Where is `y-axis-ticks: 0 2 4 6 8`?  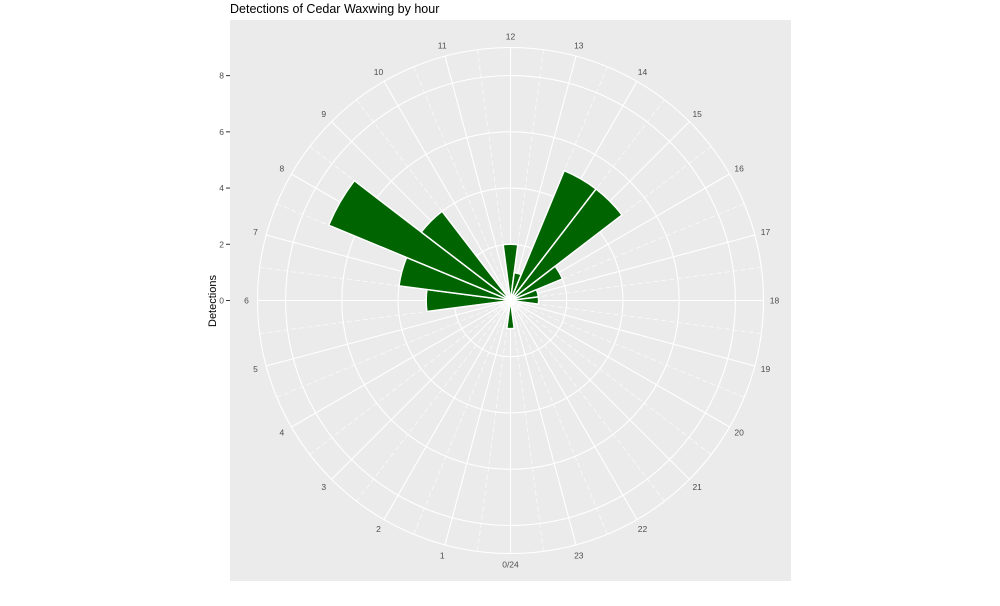 y-axis-ticks: 0 2 4 6 8 is located at coordinates (224, 188).